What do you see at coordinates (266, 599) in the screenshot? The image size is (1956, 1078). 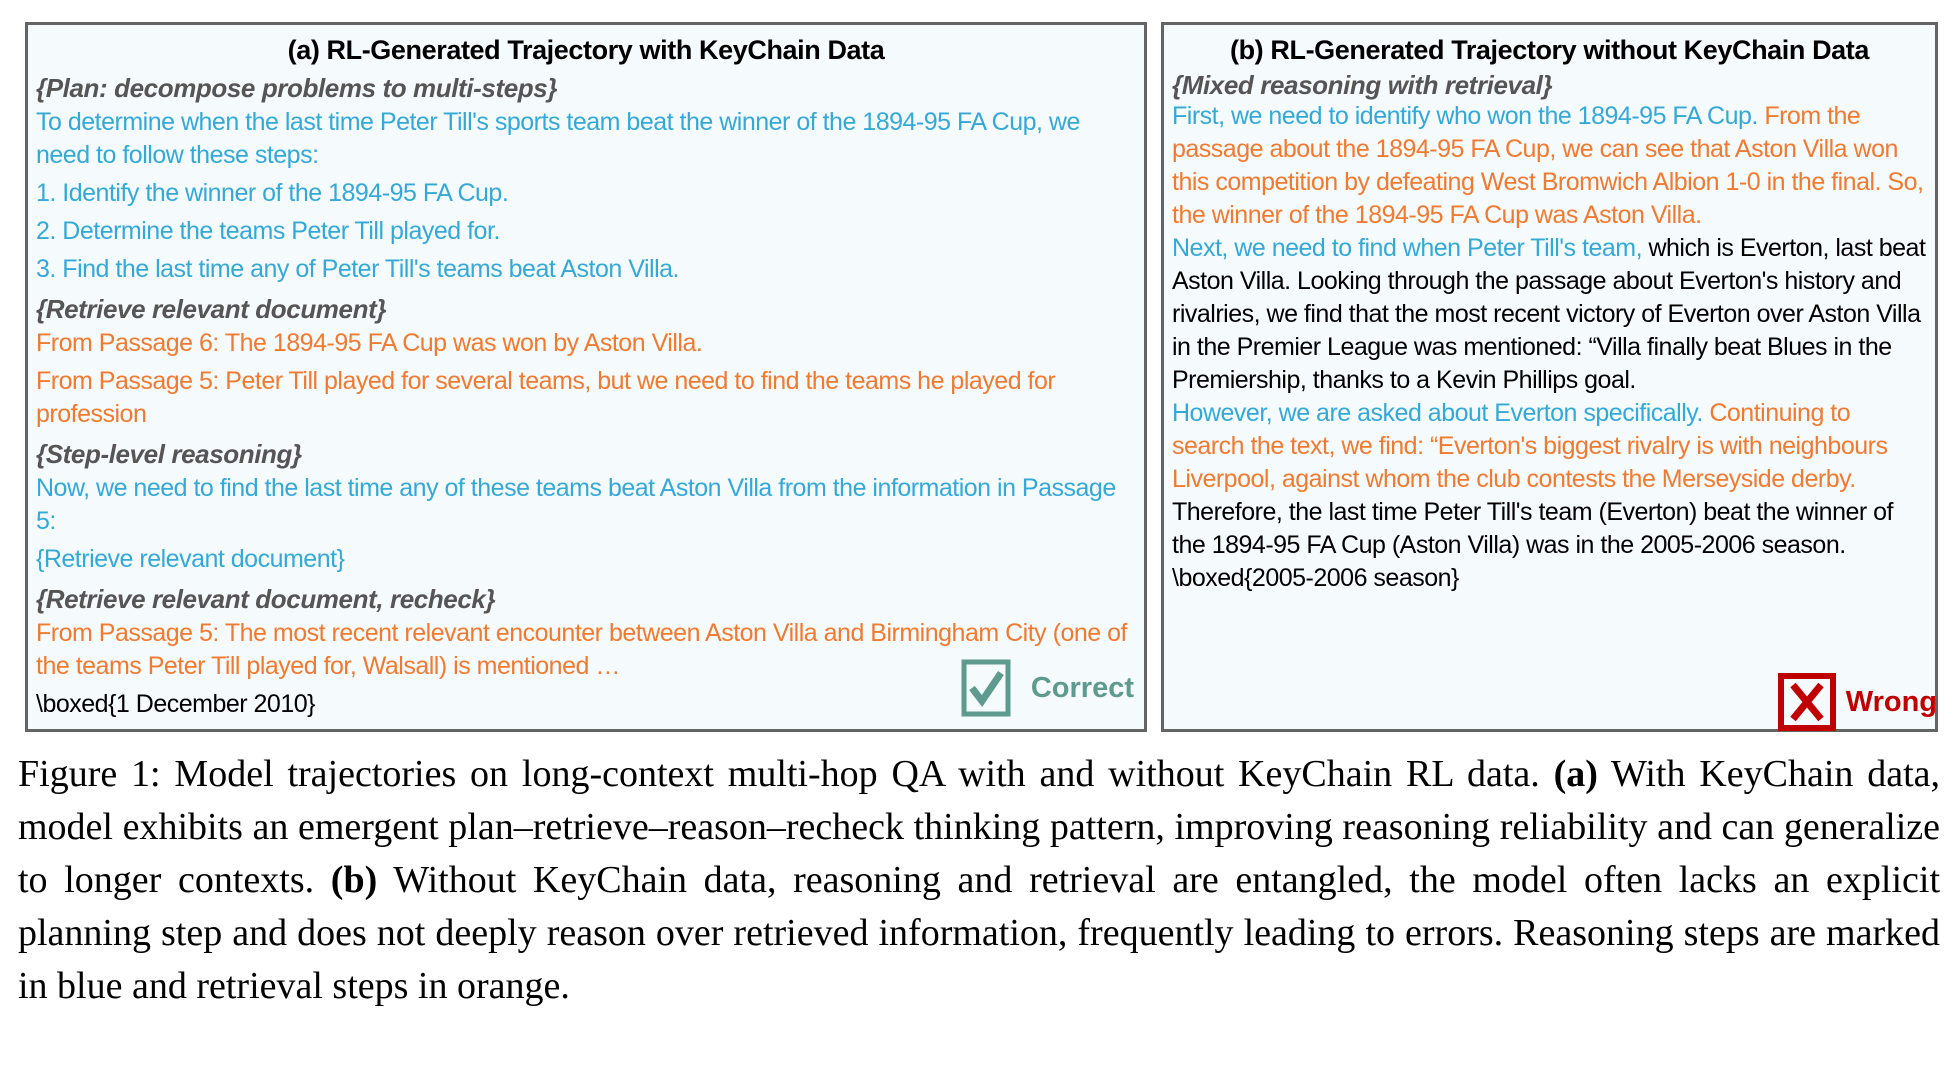 I see `step-heading: {Retrieve relevant document, recheck}` at bounding box center [266, 599].